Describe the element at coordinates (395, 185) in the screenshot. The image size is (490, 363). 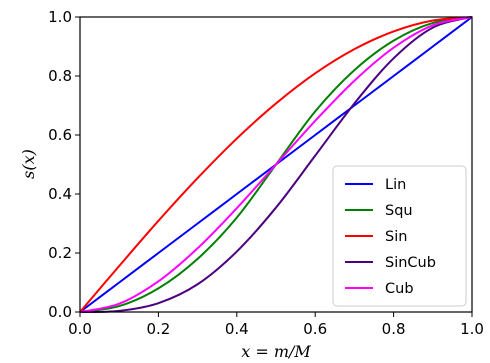
I see `legend-label-lin: Lin` at that location.